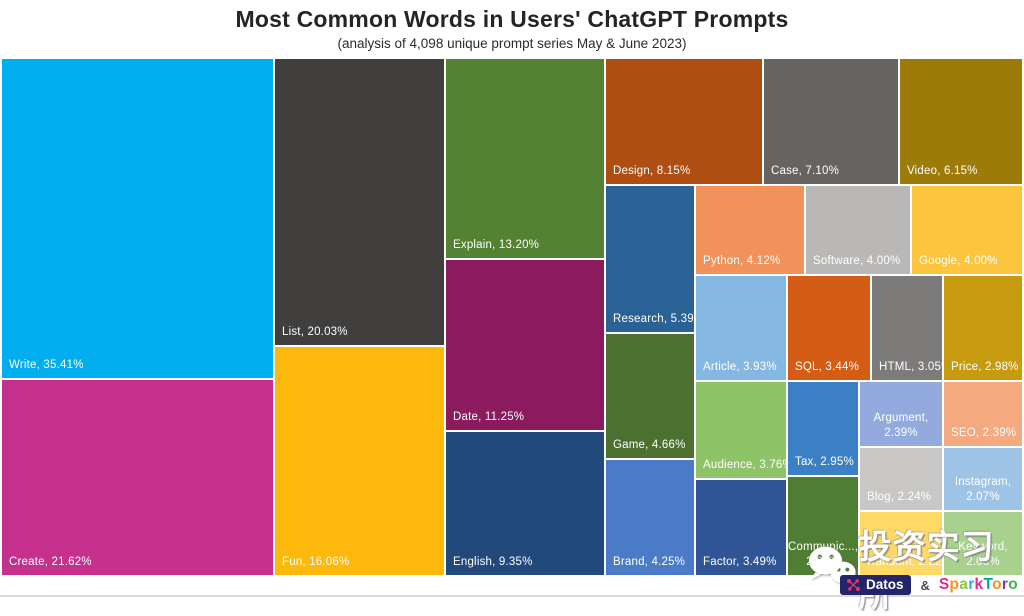  I want to click on tile-label: Fun, 16.06%, so click(316, 562).